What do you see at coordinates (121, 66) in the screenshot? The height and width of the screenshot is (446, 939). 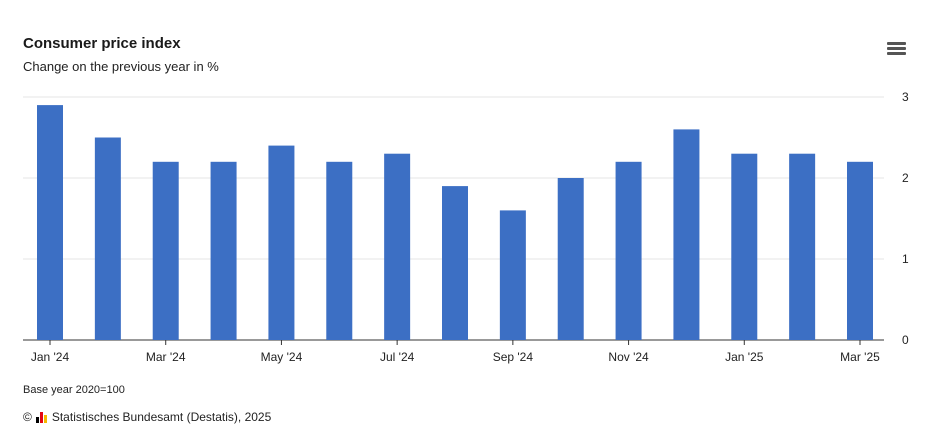 I see `chart-subtitle: Change on the previous year in %` at bounding box center [121, 66].